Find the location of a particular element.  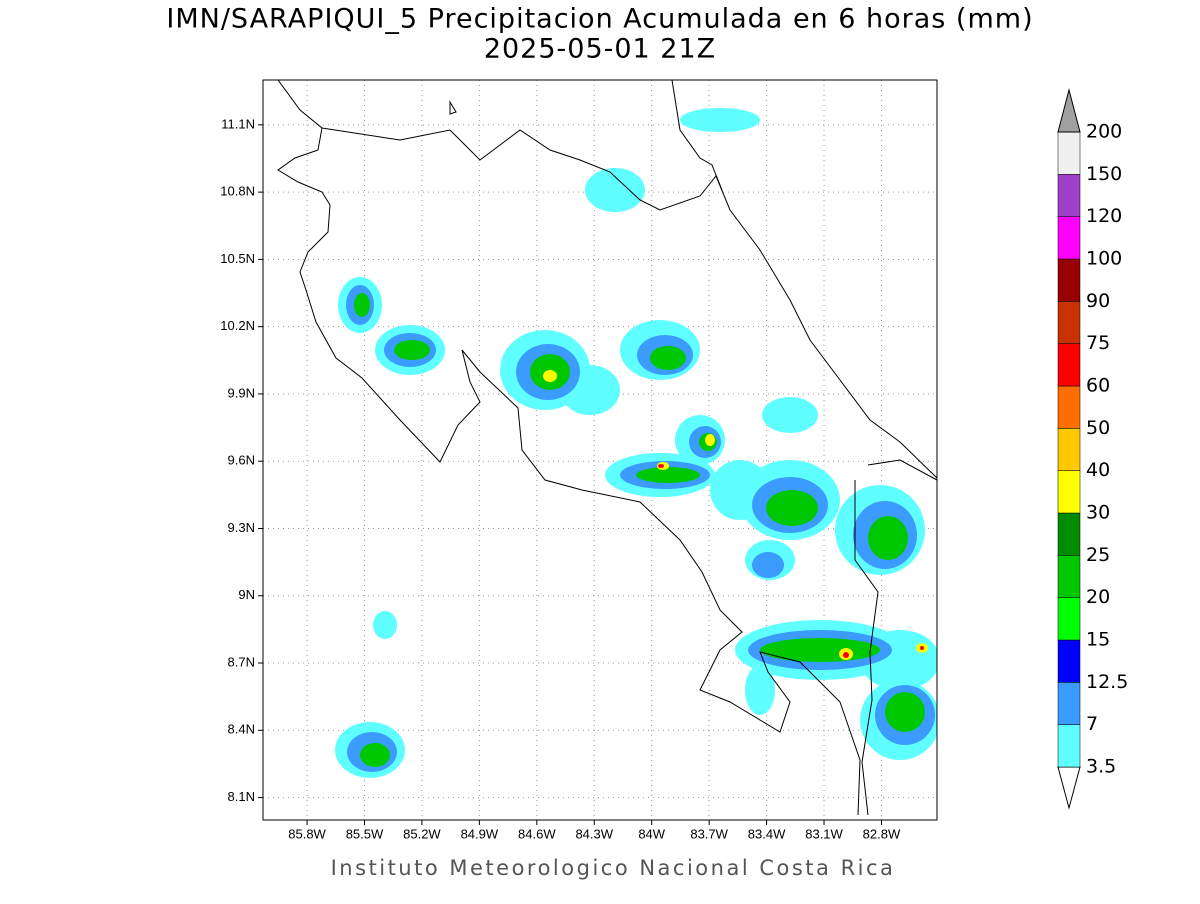

colorbar-low-triangle is located at coordinates (1069, 788).